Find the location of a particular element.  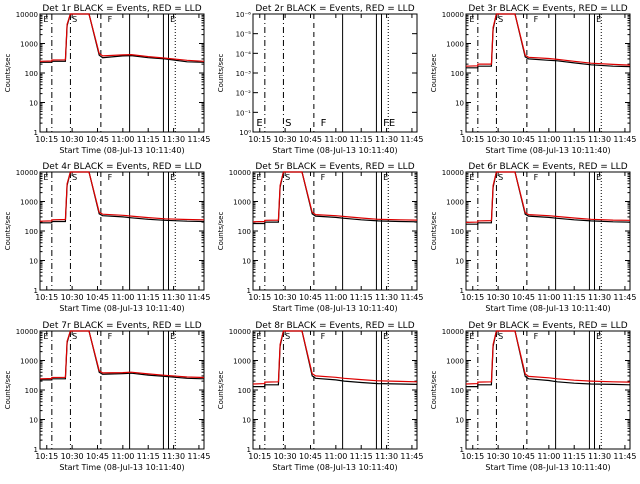

panel-title: Det 7r BLACK = Events, RED = LLD is located at coordinates (121, 326).